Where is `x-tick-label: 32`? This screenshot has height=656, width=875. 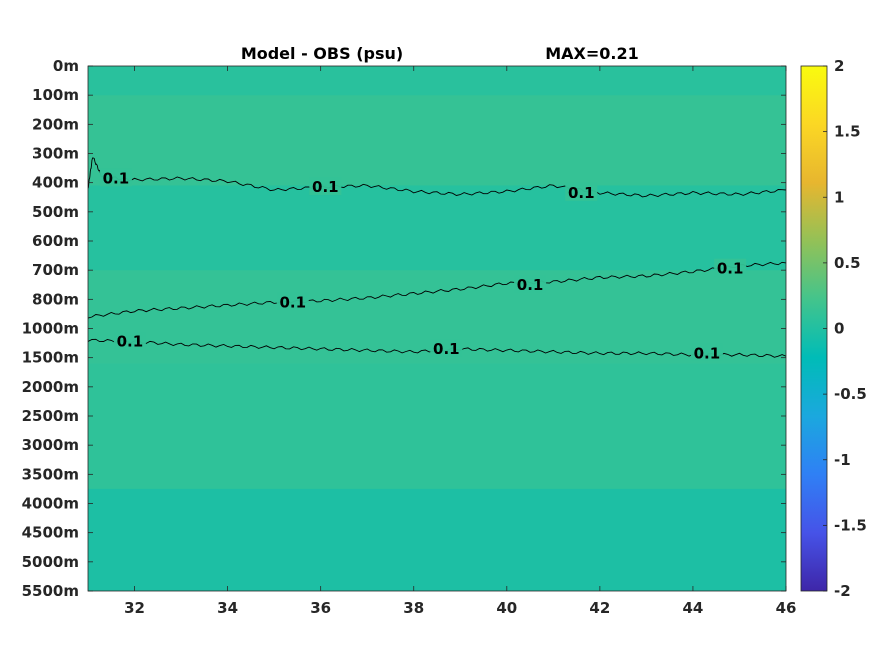
x-tick-label: 32 is located at coordinates (134, 608).